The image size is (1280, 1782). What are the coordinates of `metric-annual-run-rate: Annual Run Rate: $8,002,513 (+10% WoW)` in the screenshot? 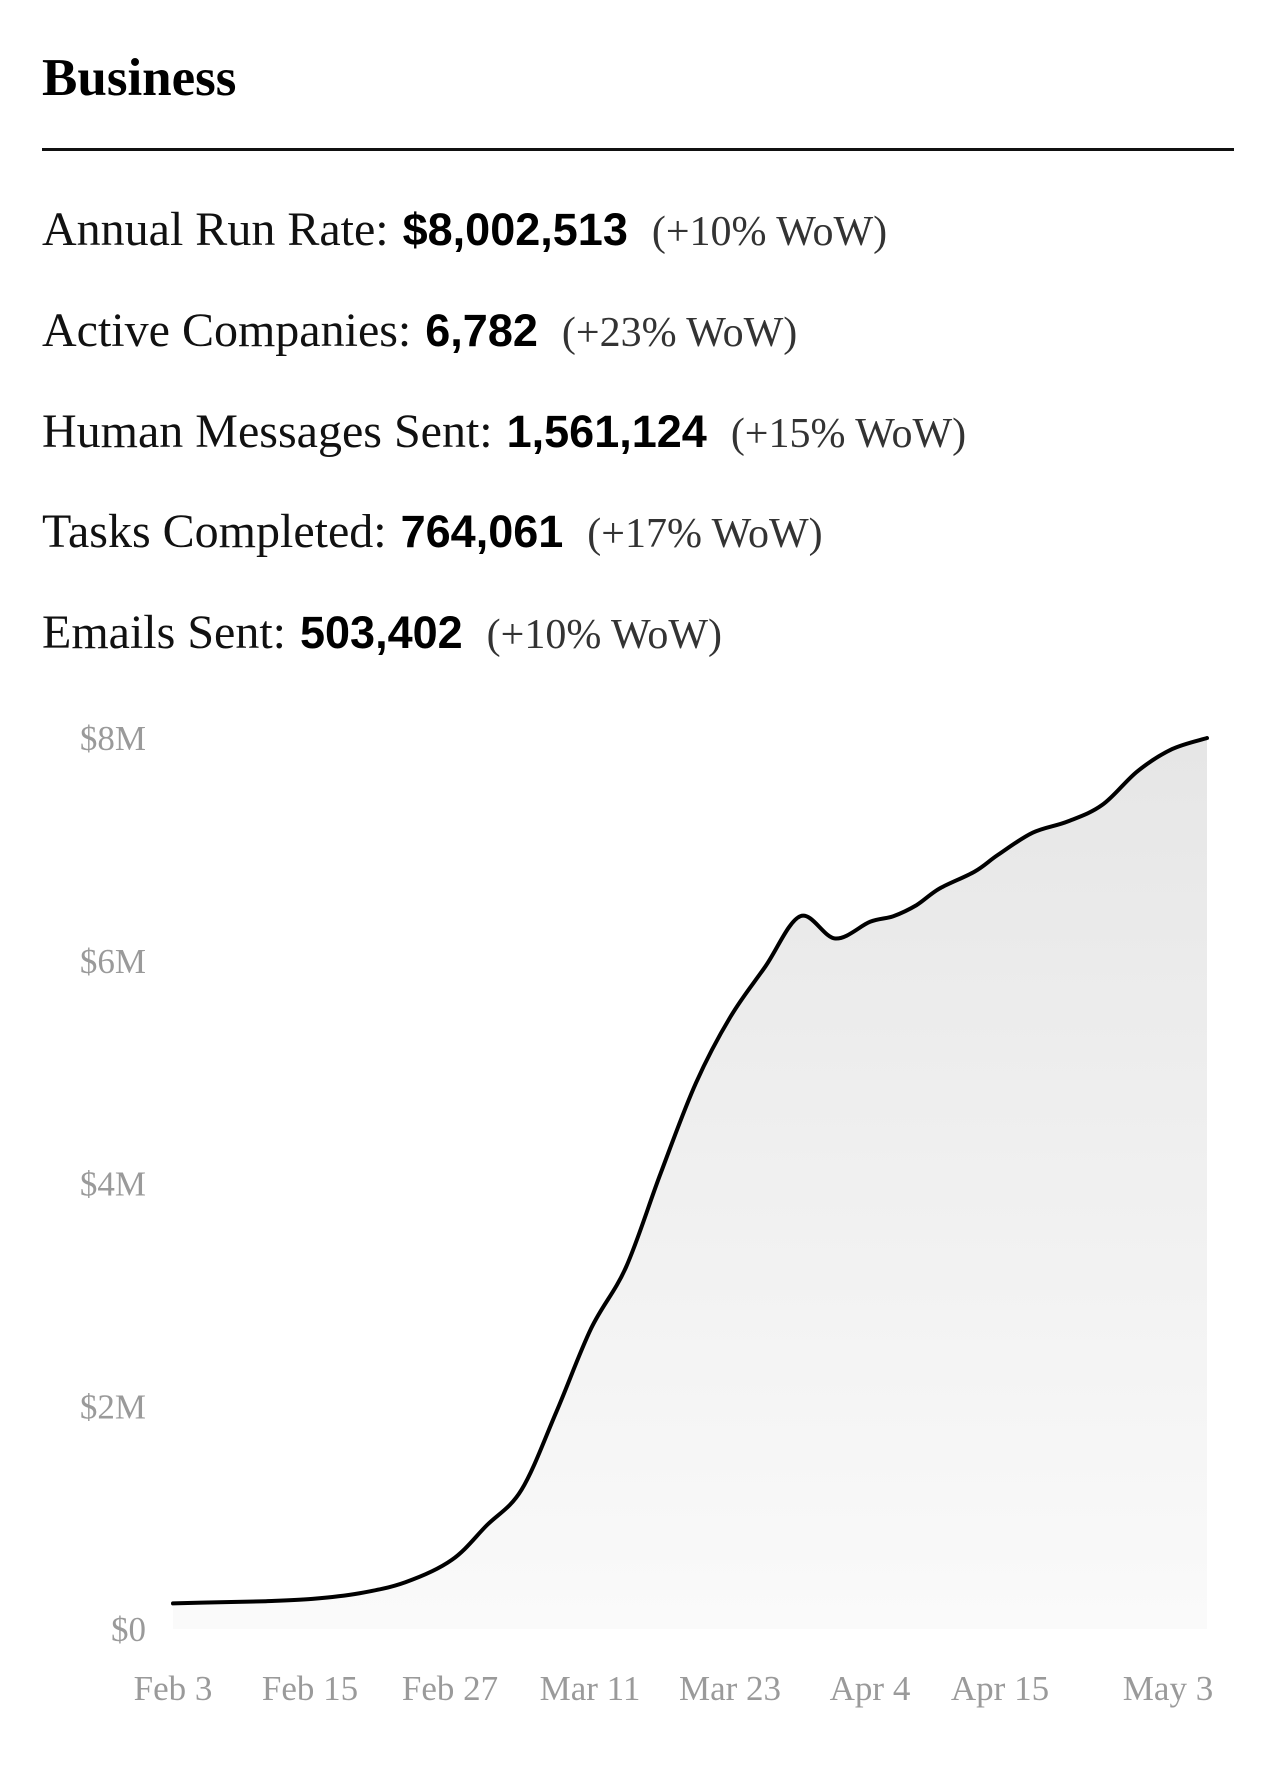 It's located at (464, 232).